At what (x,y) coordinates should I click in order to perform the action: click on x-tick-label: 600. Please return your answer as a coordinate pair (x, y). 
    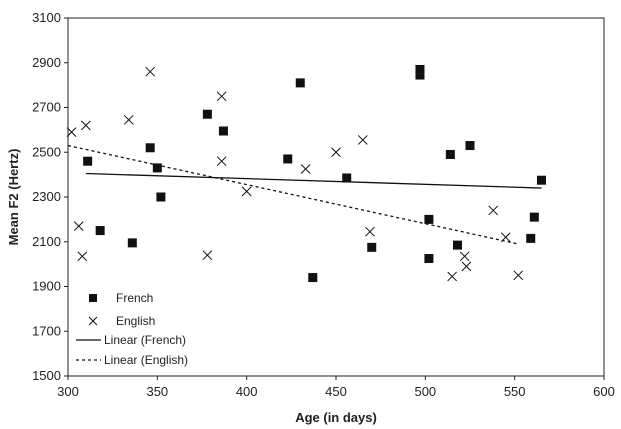
    Looking at the image, I should click on (604, 391).